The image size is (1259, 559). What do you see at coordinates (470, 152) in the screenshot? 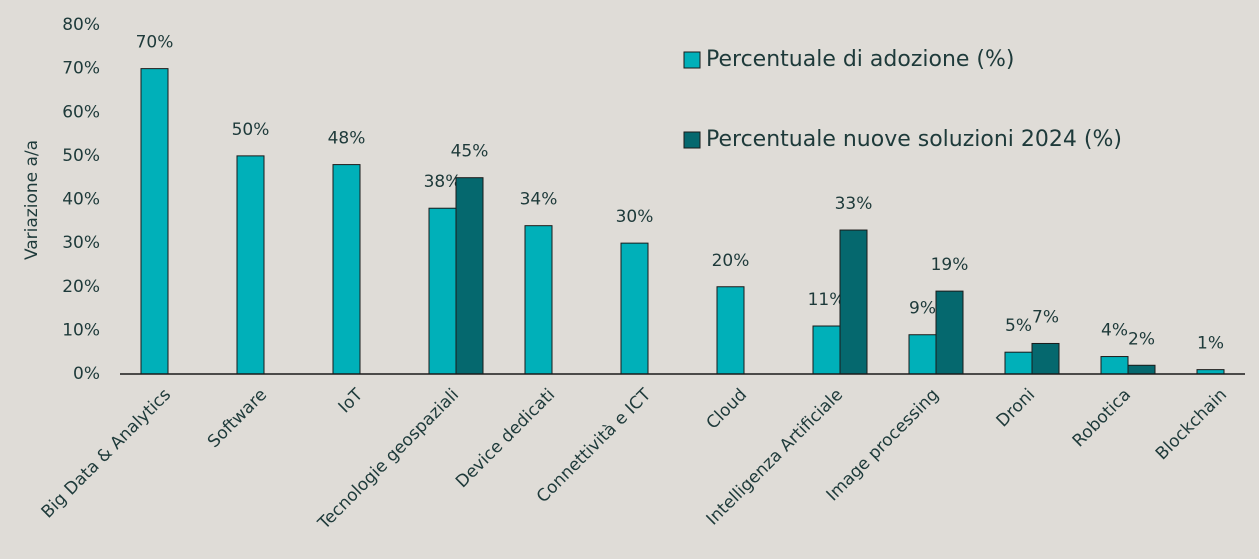
I see `value-label: 45%` at bounding box center [470, 152].